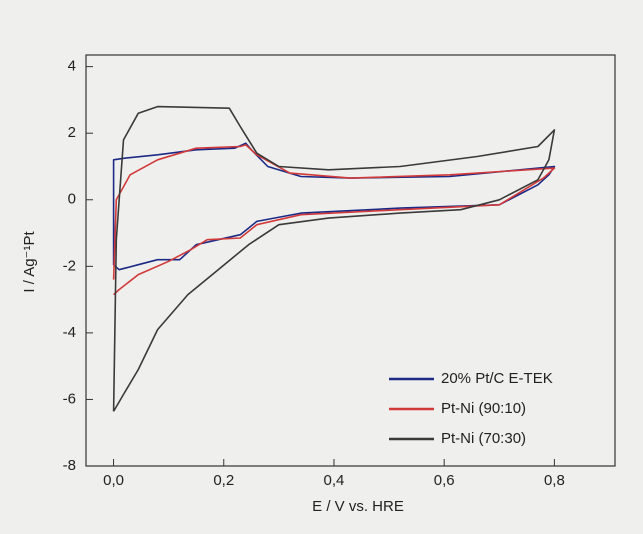 Image resolution: width=643 pixels, height=534 pixels. Describe the element at coordinates (334, 480) in the screenshot. I see `x-tick-label: 0,4` at that location.